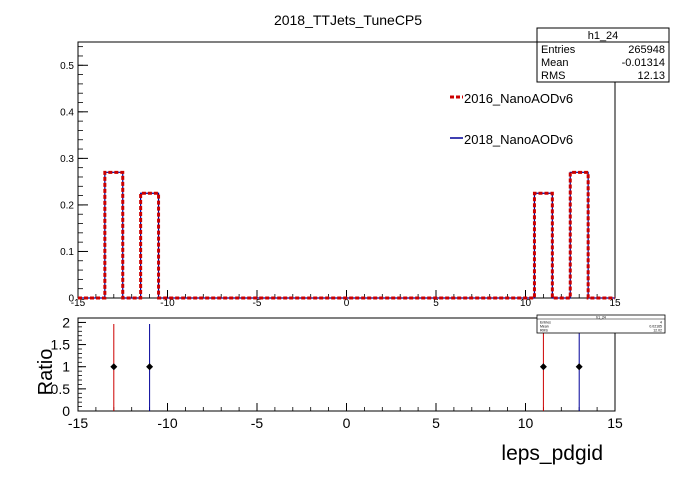 The width and height of the screenshot is (696, 477). What do you see at coordinates (526, 423) in the screenshot?
I see `bottom-xtick-label: 10` at bounding box center [526, 423].